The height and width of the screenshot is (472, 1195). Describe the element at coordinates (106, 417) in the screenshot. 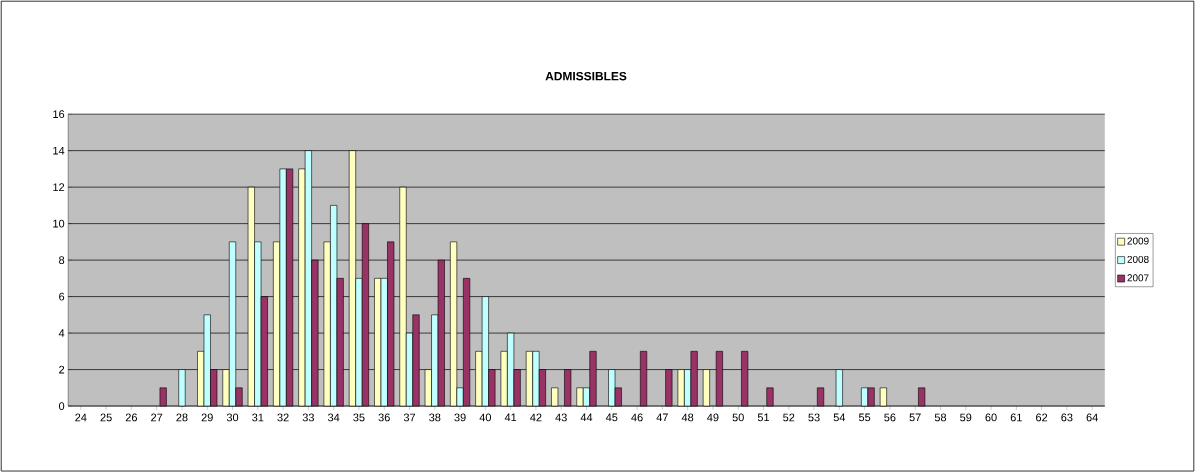

I see `x-tick-label: 25` at that location.